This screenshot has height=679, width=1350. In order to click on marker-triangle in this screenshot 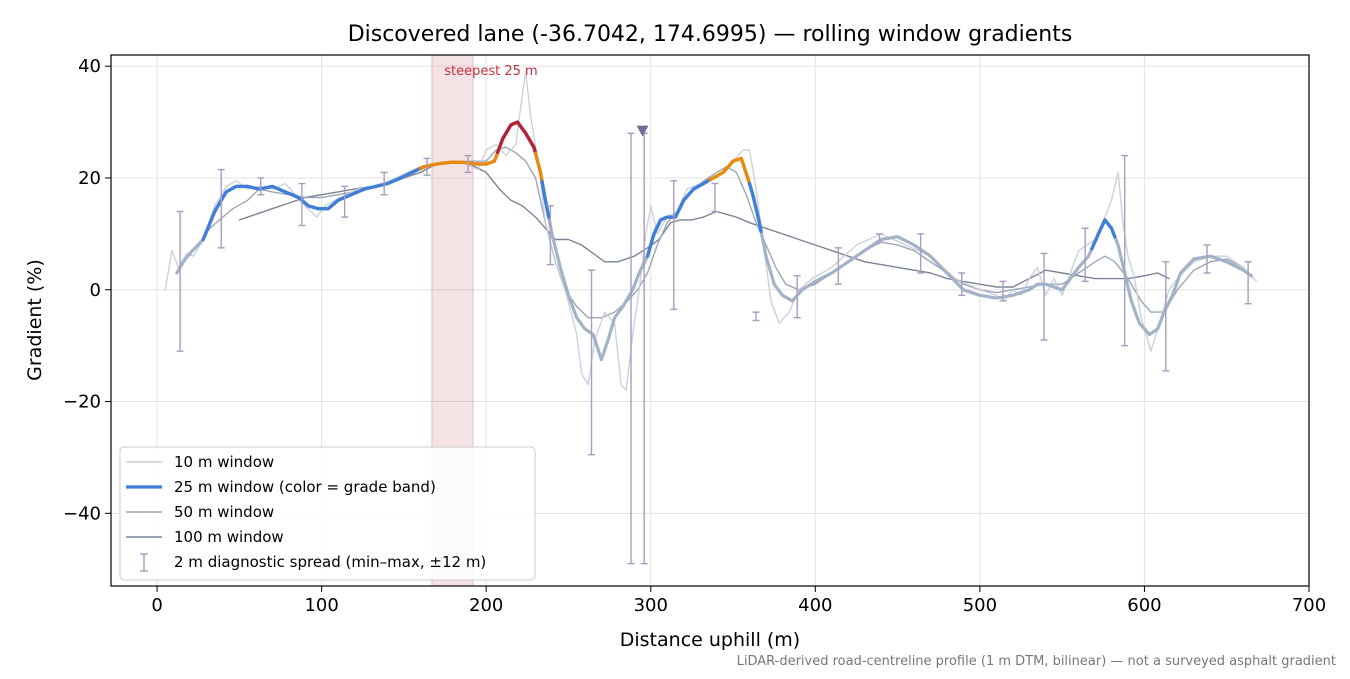, I will do `click(642, 131)`.